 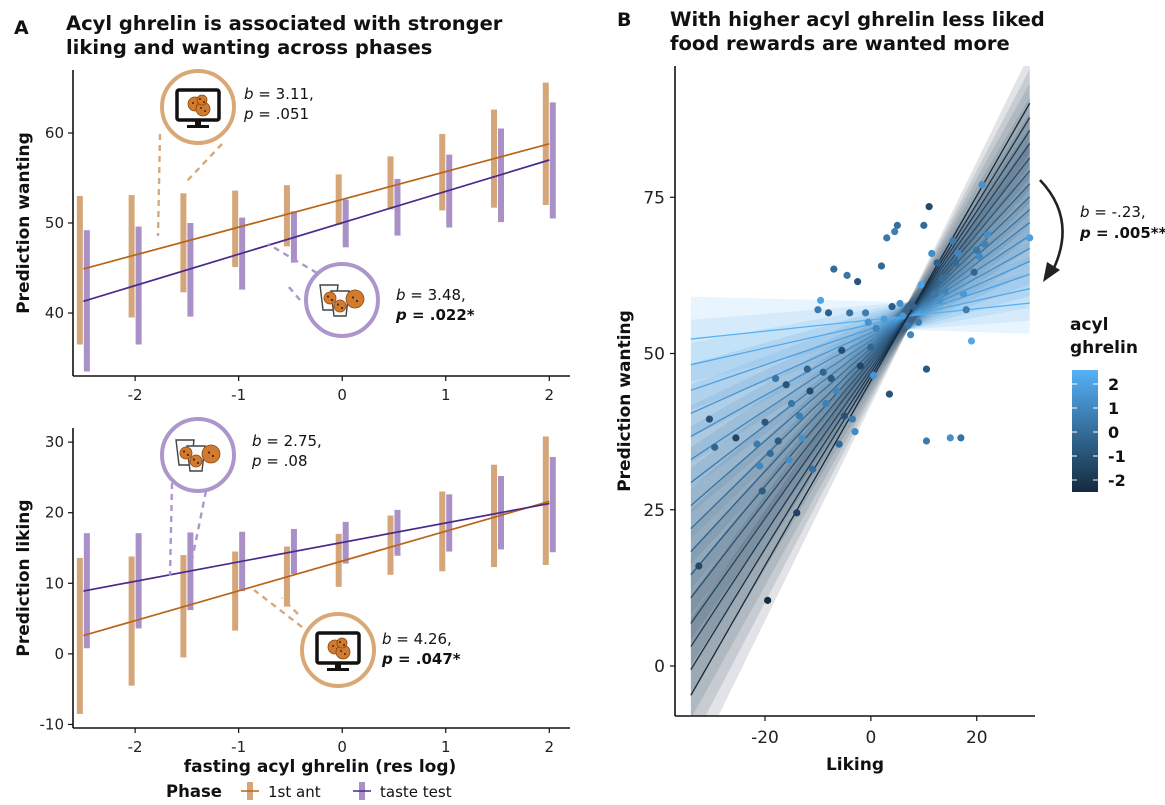 What do you see at coordinates (417, 639) in the screenshot?
I see `annotation-text-b: b = 4.26,` at bounding box center [417, 639].